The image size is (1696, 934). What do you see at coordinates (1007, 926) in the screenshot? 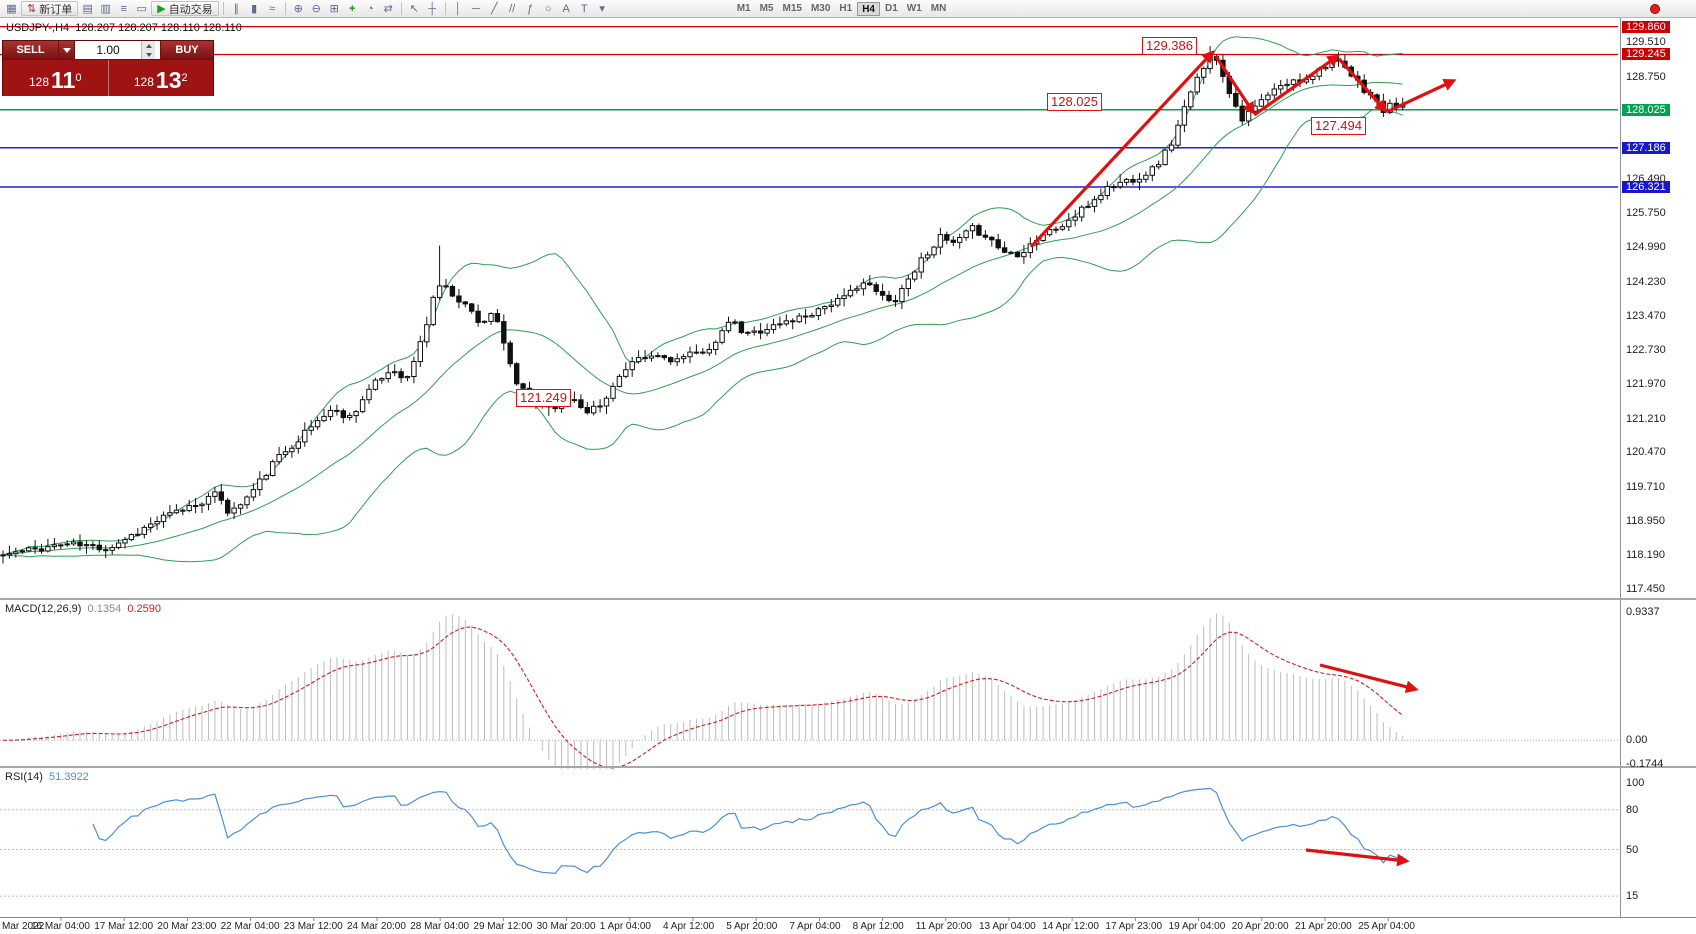
I see `time-axis-label: 13 Apr 04:00` at bounding box center [1007, 926].